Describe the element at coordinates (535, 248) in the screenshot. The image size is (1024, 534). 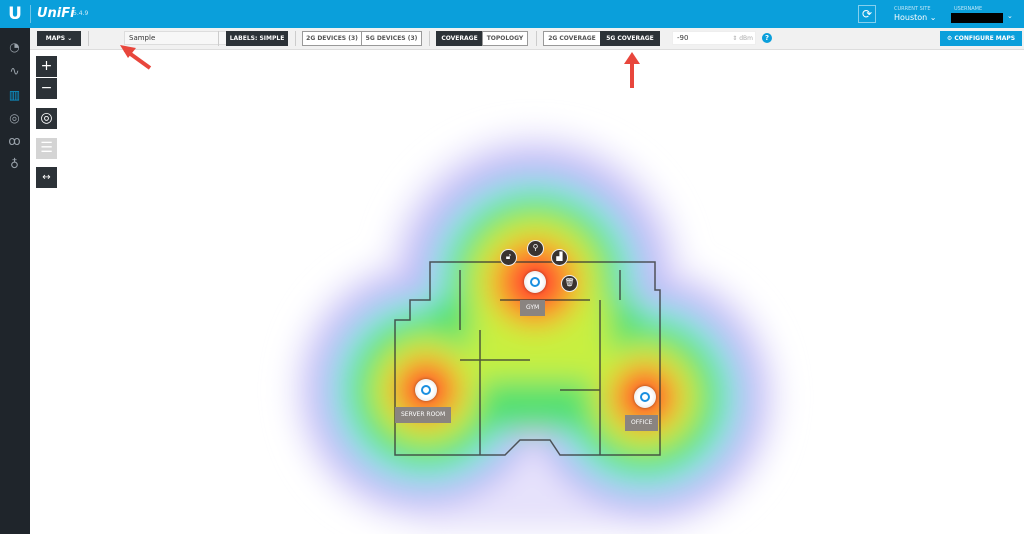
I see `locate-icon: ⚲` at that location.